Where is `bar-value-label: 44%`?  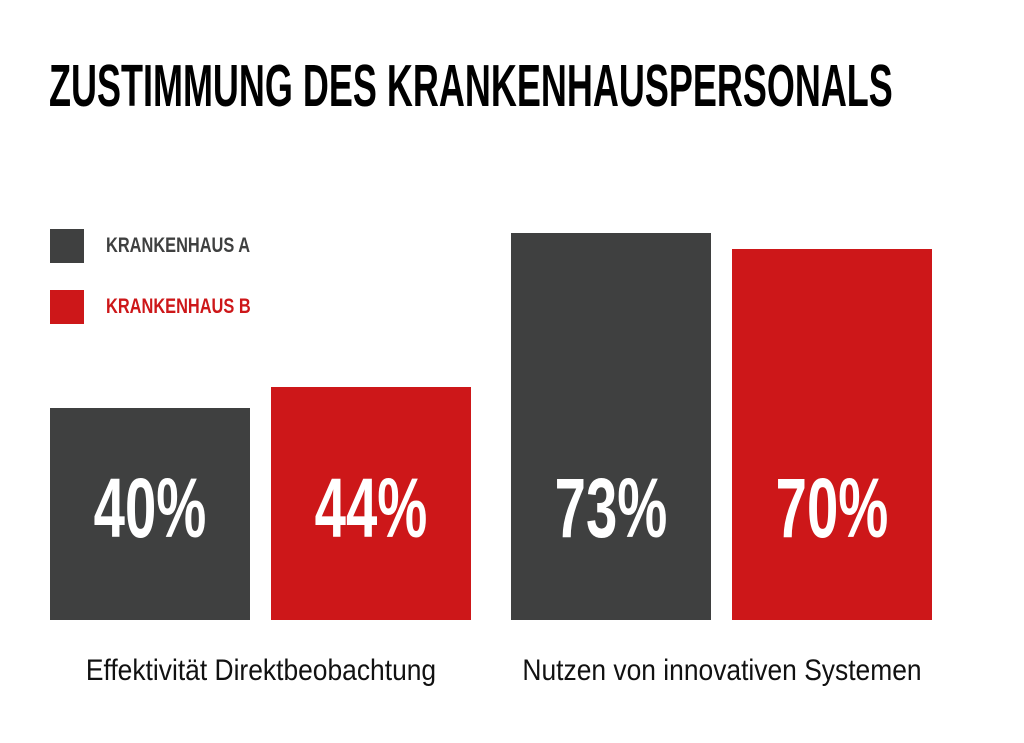 bar-value-label: 44% is located at coordinates (371, 508).